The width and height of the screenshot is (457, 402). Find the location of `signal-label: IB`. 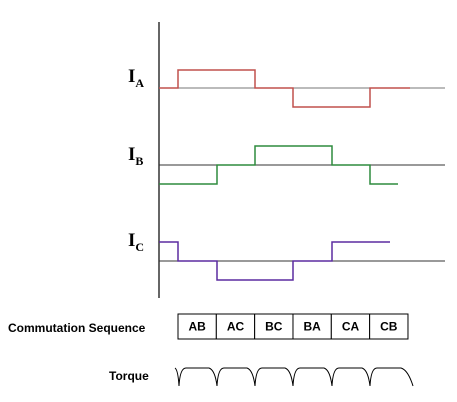

signal-label: IB is located at coordinates (135, 156).